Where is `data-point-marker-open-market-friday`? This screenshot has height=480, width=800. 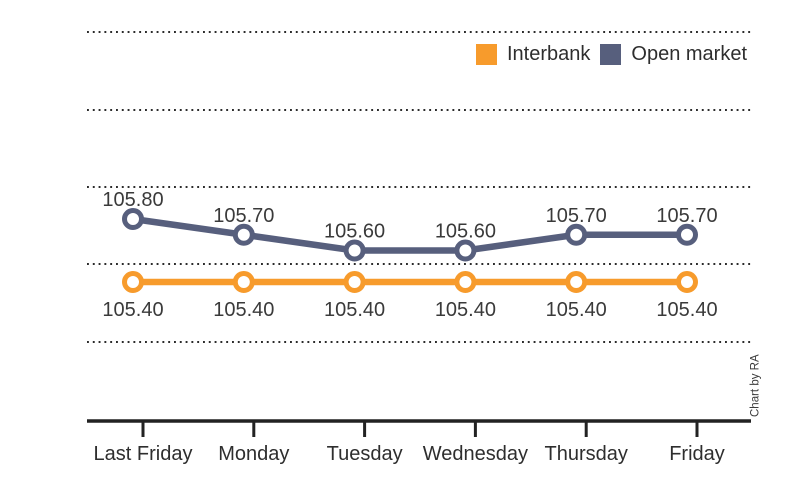
data-point-marker-open-market-friday is located at coordinates (687, 234).